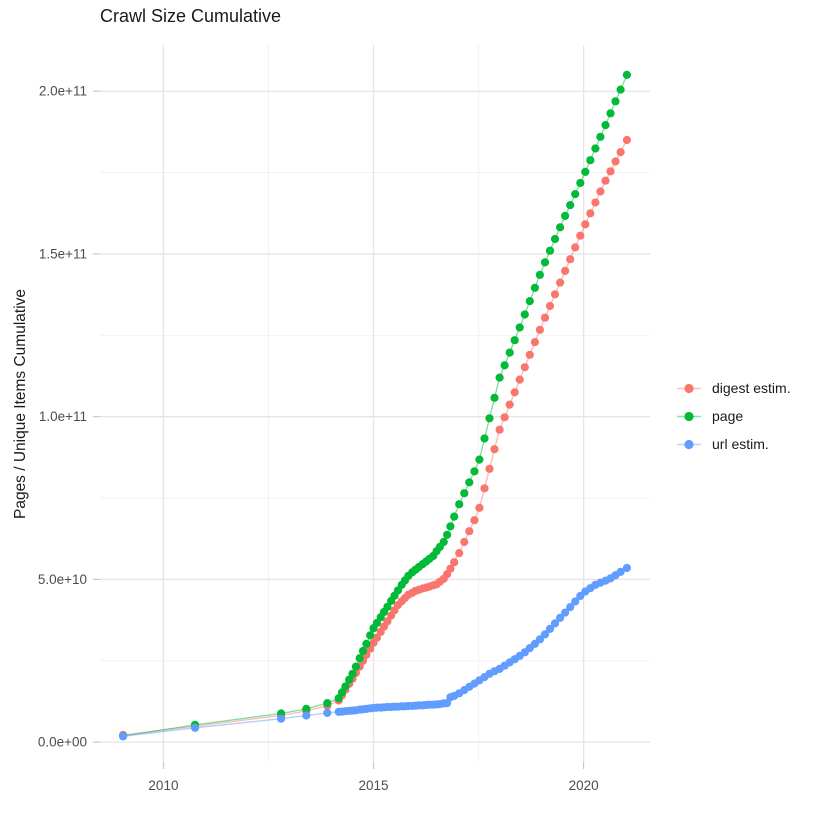 This screenshot has height=827, width=826. I want to click on legend: digest estim. page url estim., so click(733, 416).